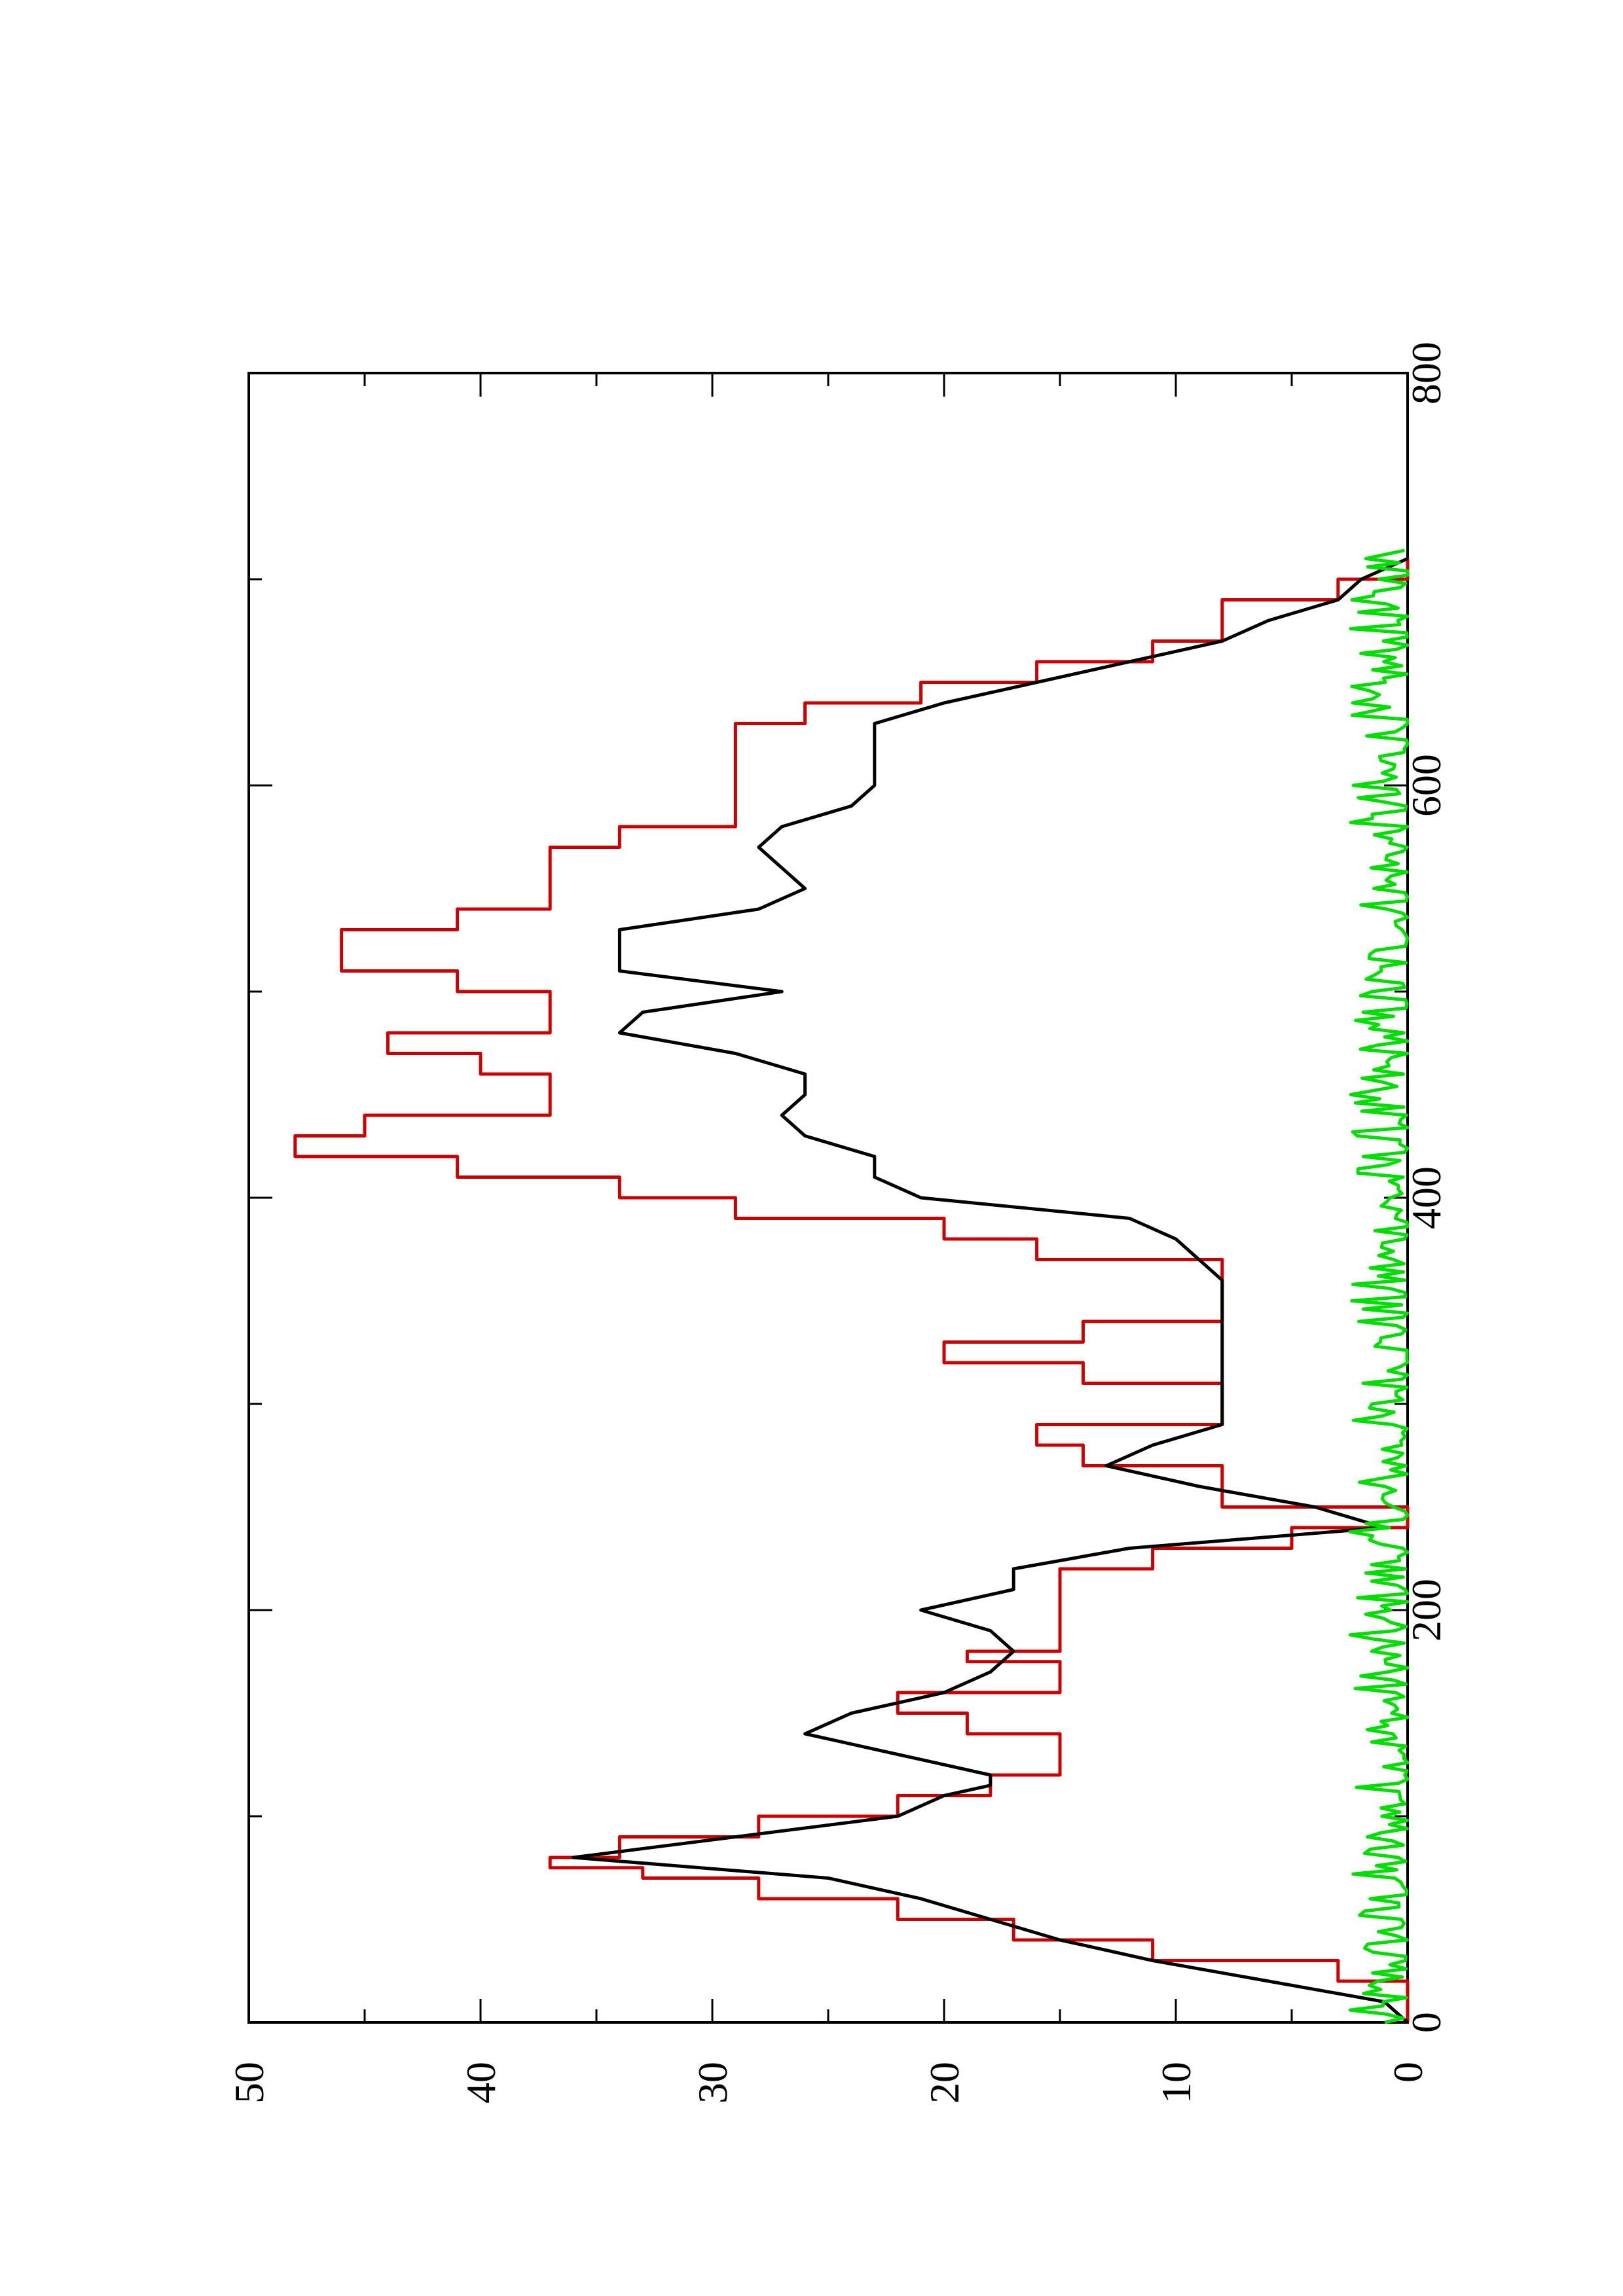 Image resolution: width=1623 pixels, height=2296 pixels. Describe the element at coordinates (481, 2083) in the screenshot. I see `y-tick-label: 40` at that location.